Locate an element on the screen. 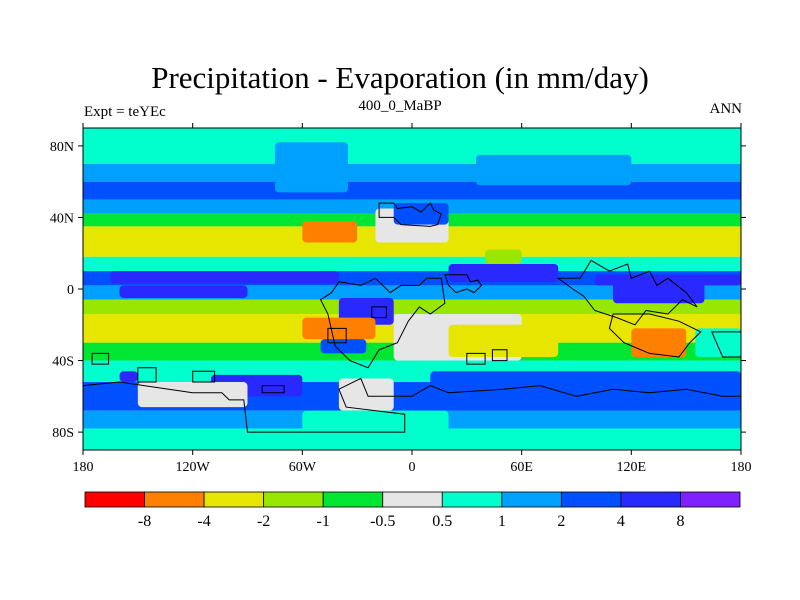 The height and width of the screenshot is (600, 800). x-tick-label-4: 60E is located at coordinates (521, 467).